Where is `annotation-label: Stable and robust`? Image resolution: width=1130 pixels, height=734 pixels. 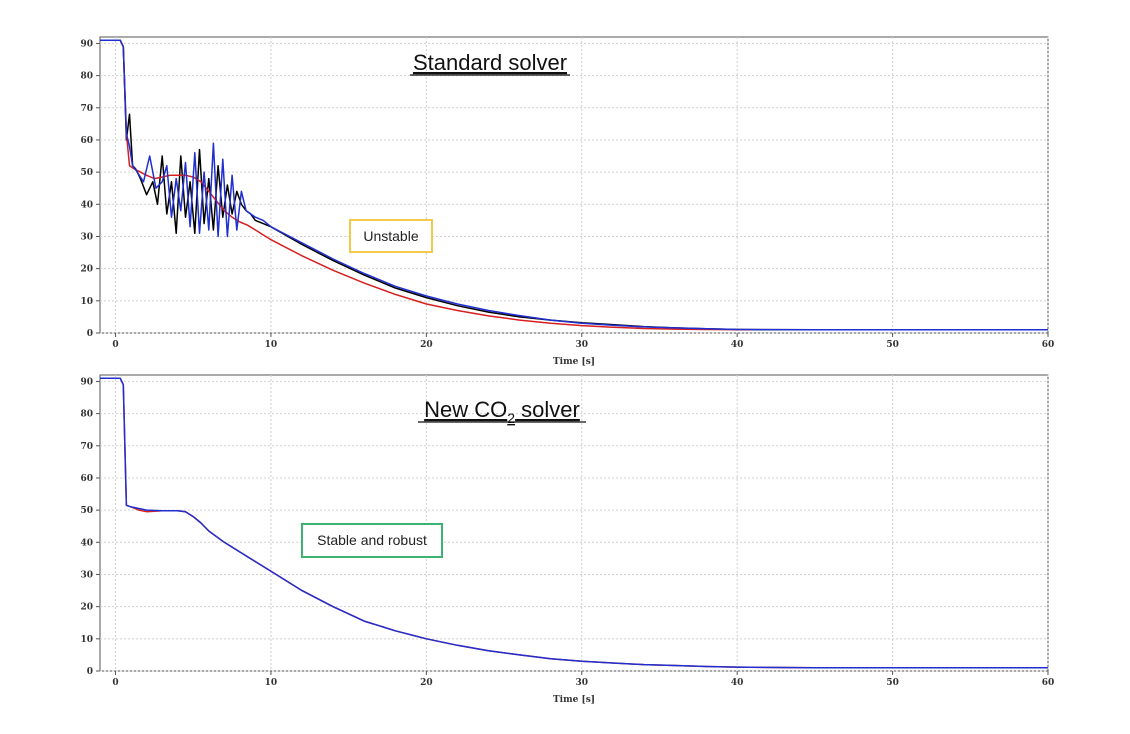 annotation-label: Stable and robust is located at coordinates (372, 540).